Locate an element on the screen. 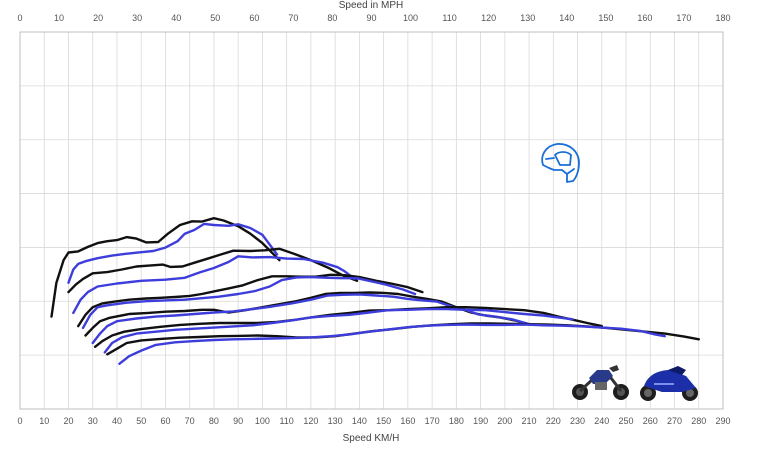 Image resolution: width=768 pixels, height=449 pixels. x2-tick-label: 80 is located at coordinates (332, 18).